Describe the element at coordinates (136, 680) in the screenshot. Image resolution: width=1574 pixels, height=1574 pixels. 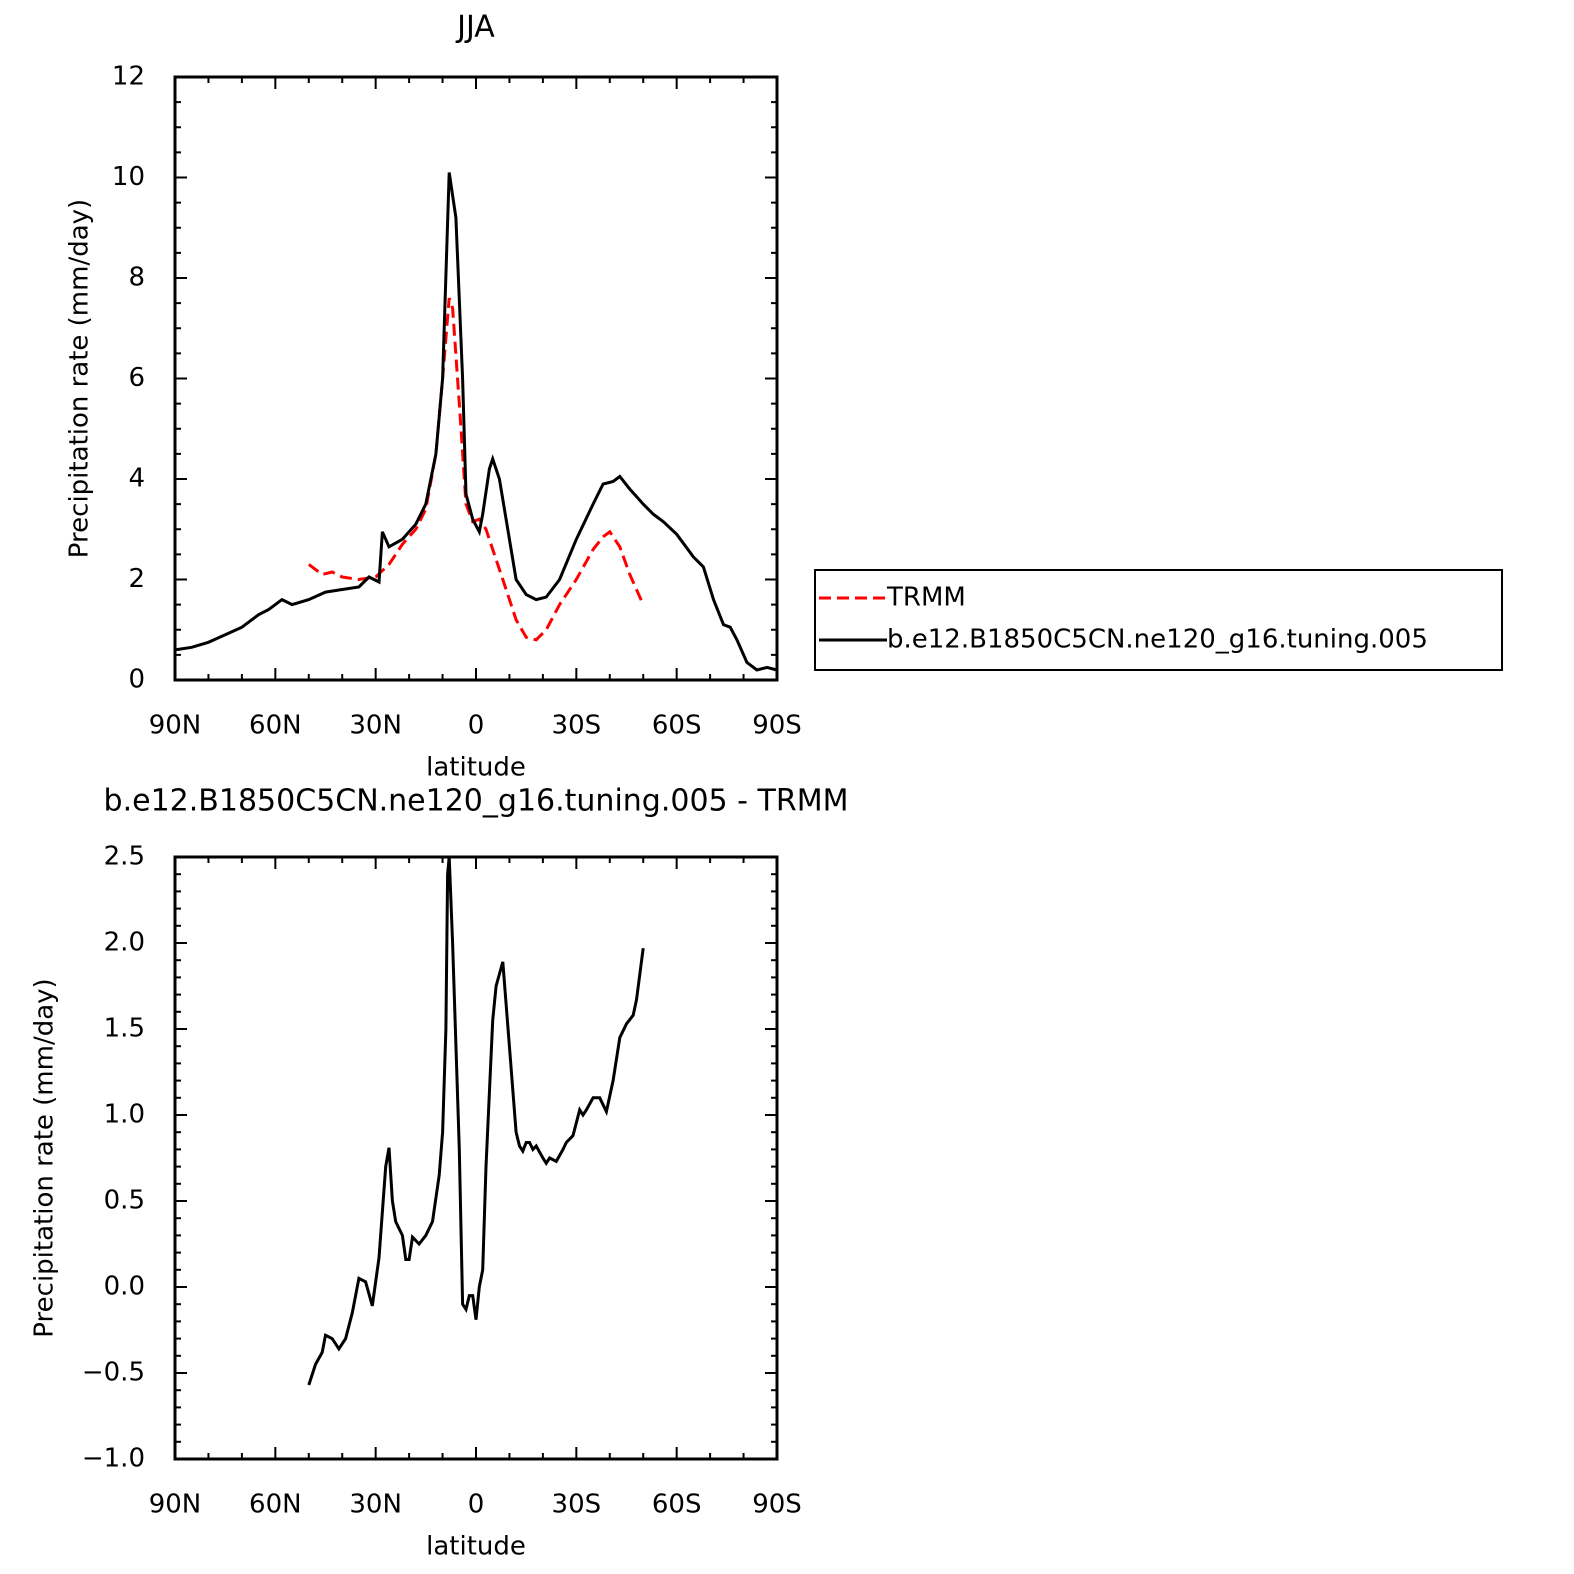
I see `y-tick-label: 0` at that location.